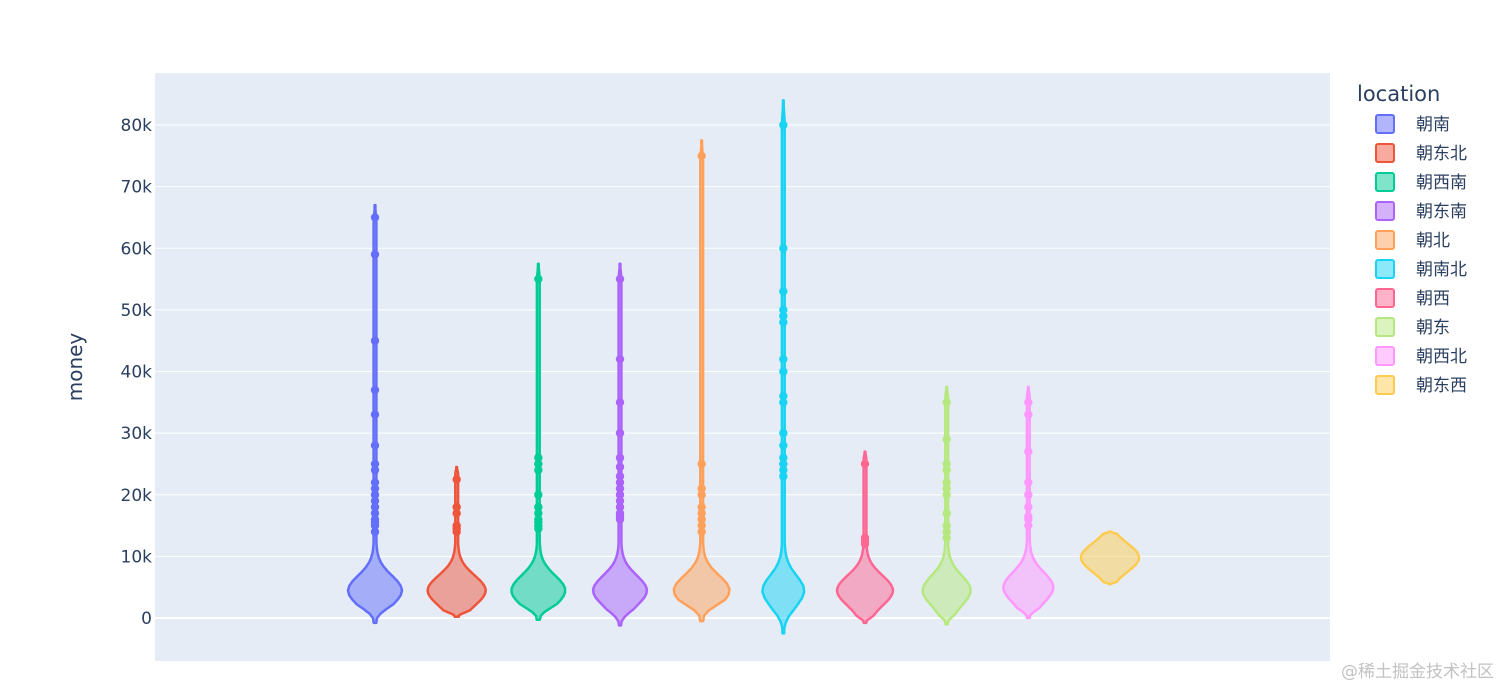 This screenshot has height=700, width=1512. Describe the element at coordinates (1412, 240) in the screenshot. I see `legend-item: 朝北` at that location.